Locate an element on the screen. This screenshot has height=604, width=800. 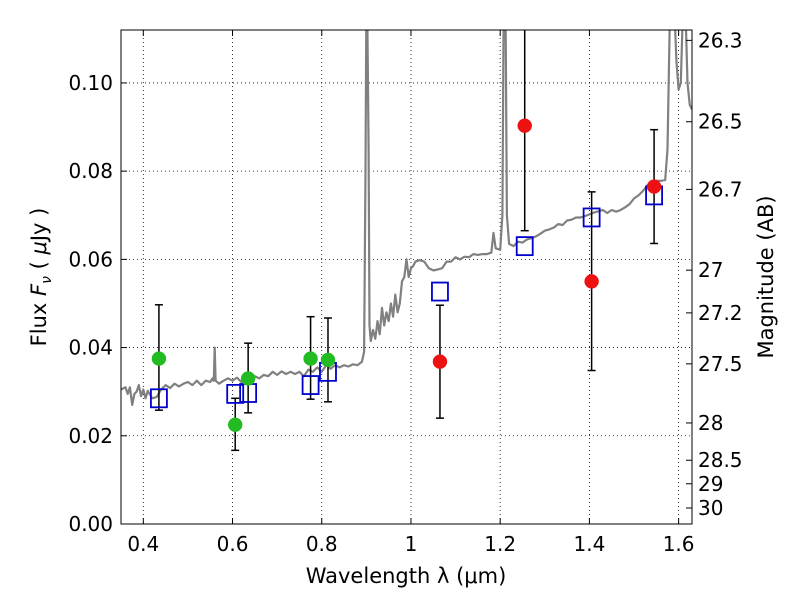
y-tick-label: 0.10 is located at coordinates (90, 83).